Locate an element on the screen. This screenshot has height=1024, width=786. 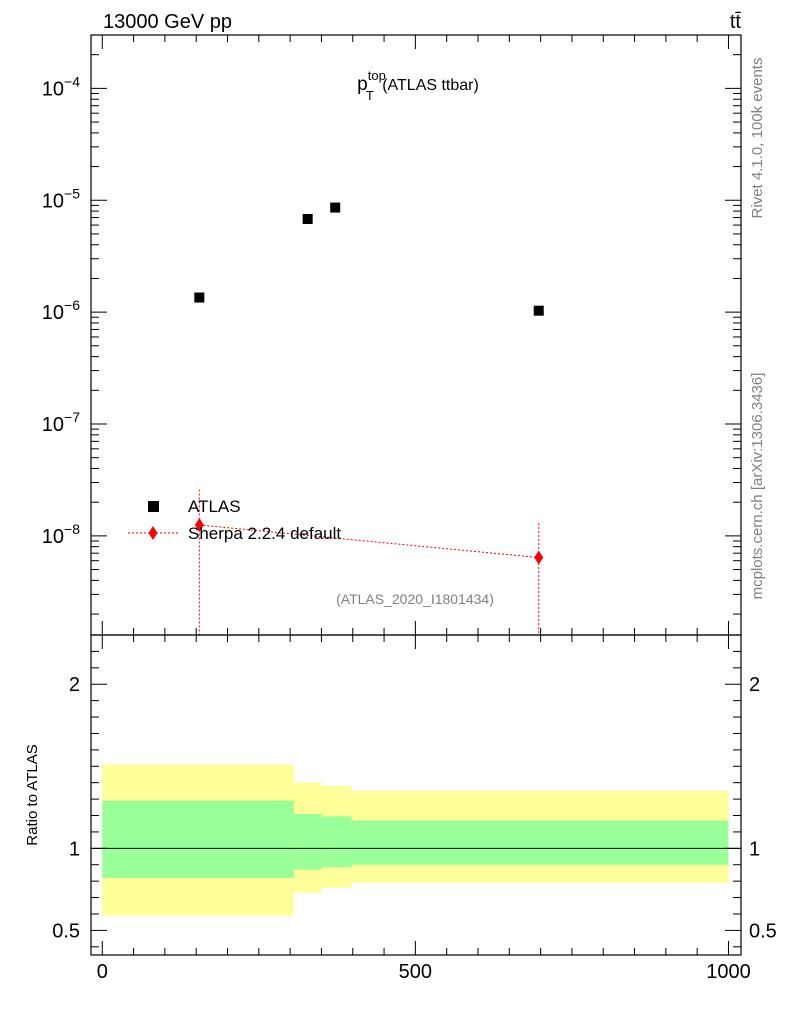
ratio-y-tick-label-right-1: 1 is located at coordinates (754, 849).